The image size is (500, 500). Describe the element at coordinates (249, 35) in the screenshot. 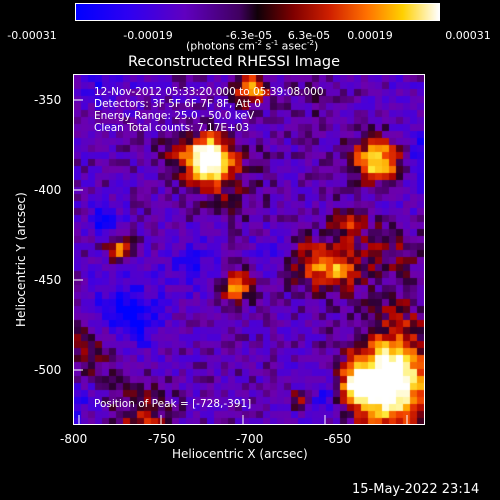

I see `colorbar-tick: -6.3e-05` at that location.